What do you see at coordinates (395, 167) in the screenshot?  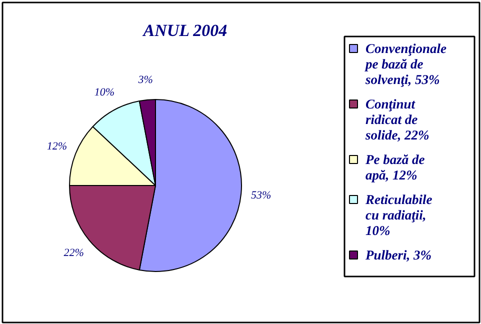 I see `legend-label: Pe bază de apă, 12%` at bounding box center [395, 167].